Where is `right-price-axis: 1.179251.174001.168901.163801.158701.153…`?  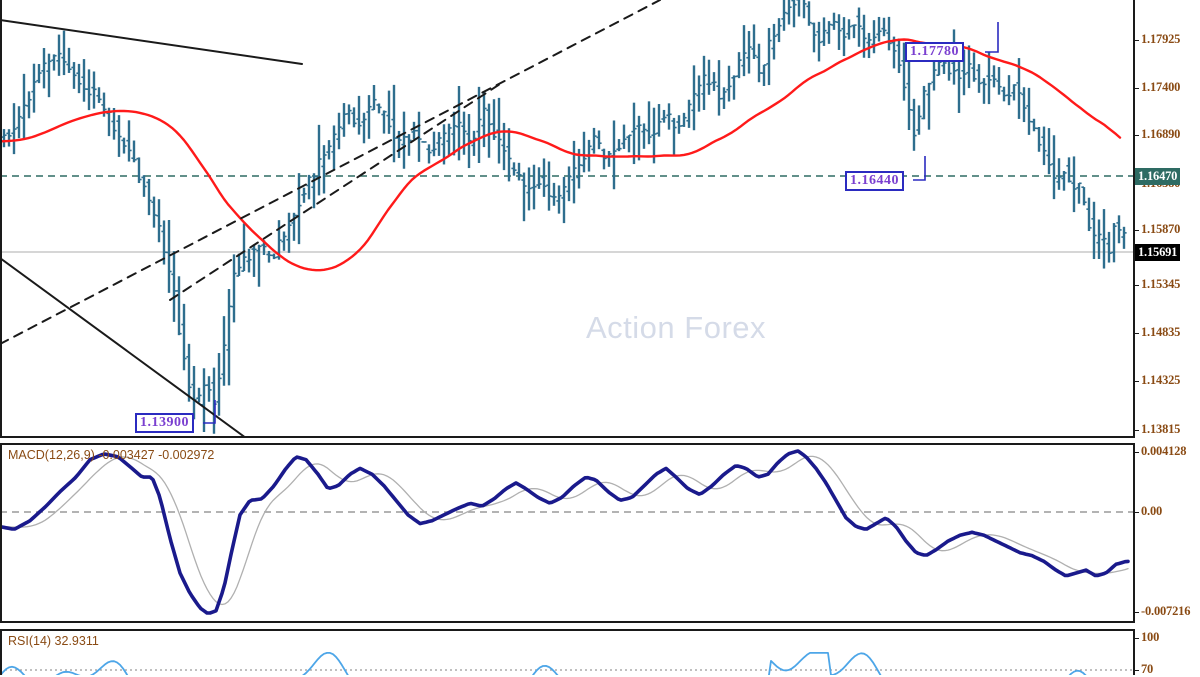 right-price-axis: 1.179251.174001.168901.163801.158701.153… is located at coordinates (1166, 338).